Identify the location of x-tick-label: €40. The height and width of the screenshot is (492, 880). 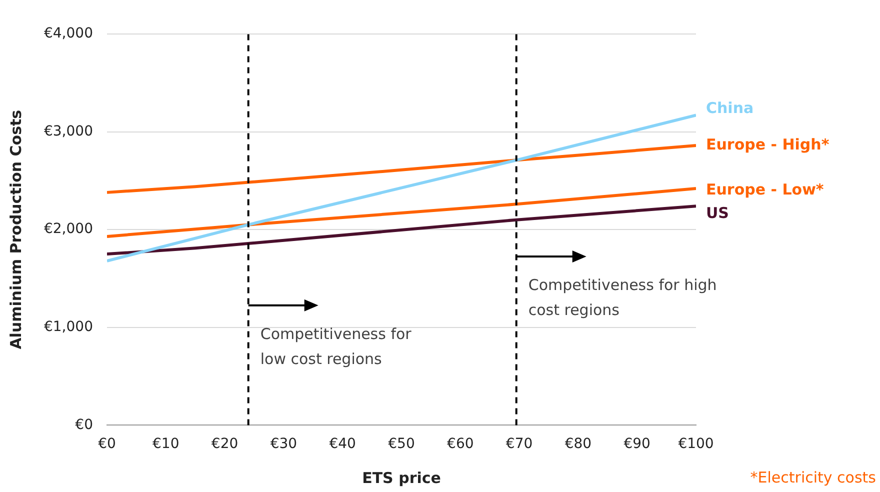
(342, 444).